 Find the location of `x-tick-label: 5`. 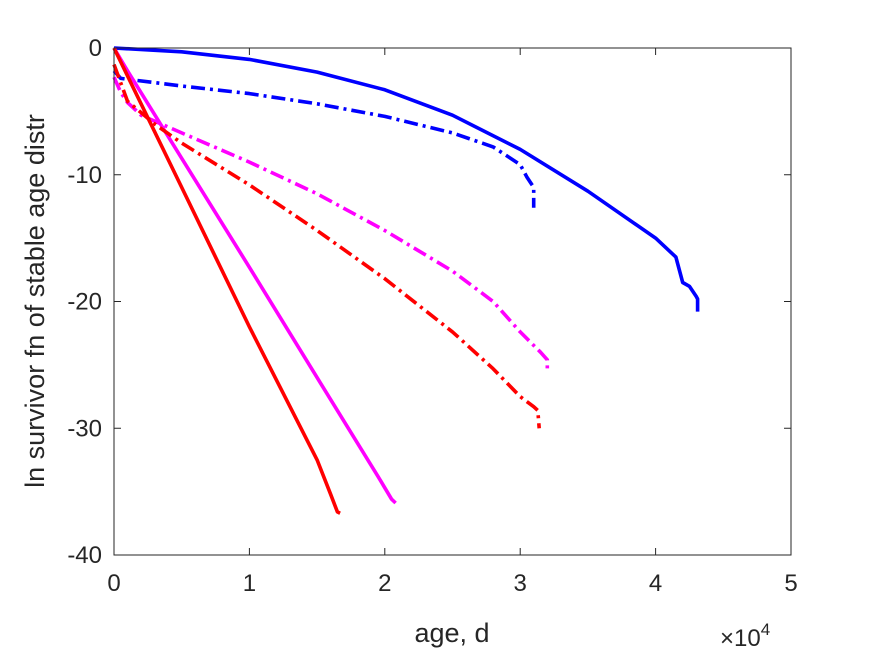

x-tick-label: 5 is located at coordinates (790, 583).